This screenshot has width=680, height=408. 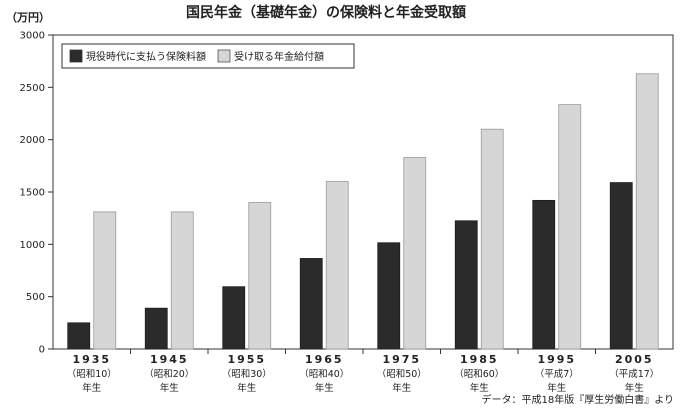 I want to click on x-category-year: 1935, so click(x=91, y=359).